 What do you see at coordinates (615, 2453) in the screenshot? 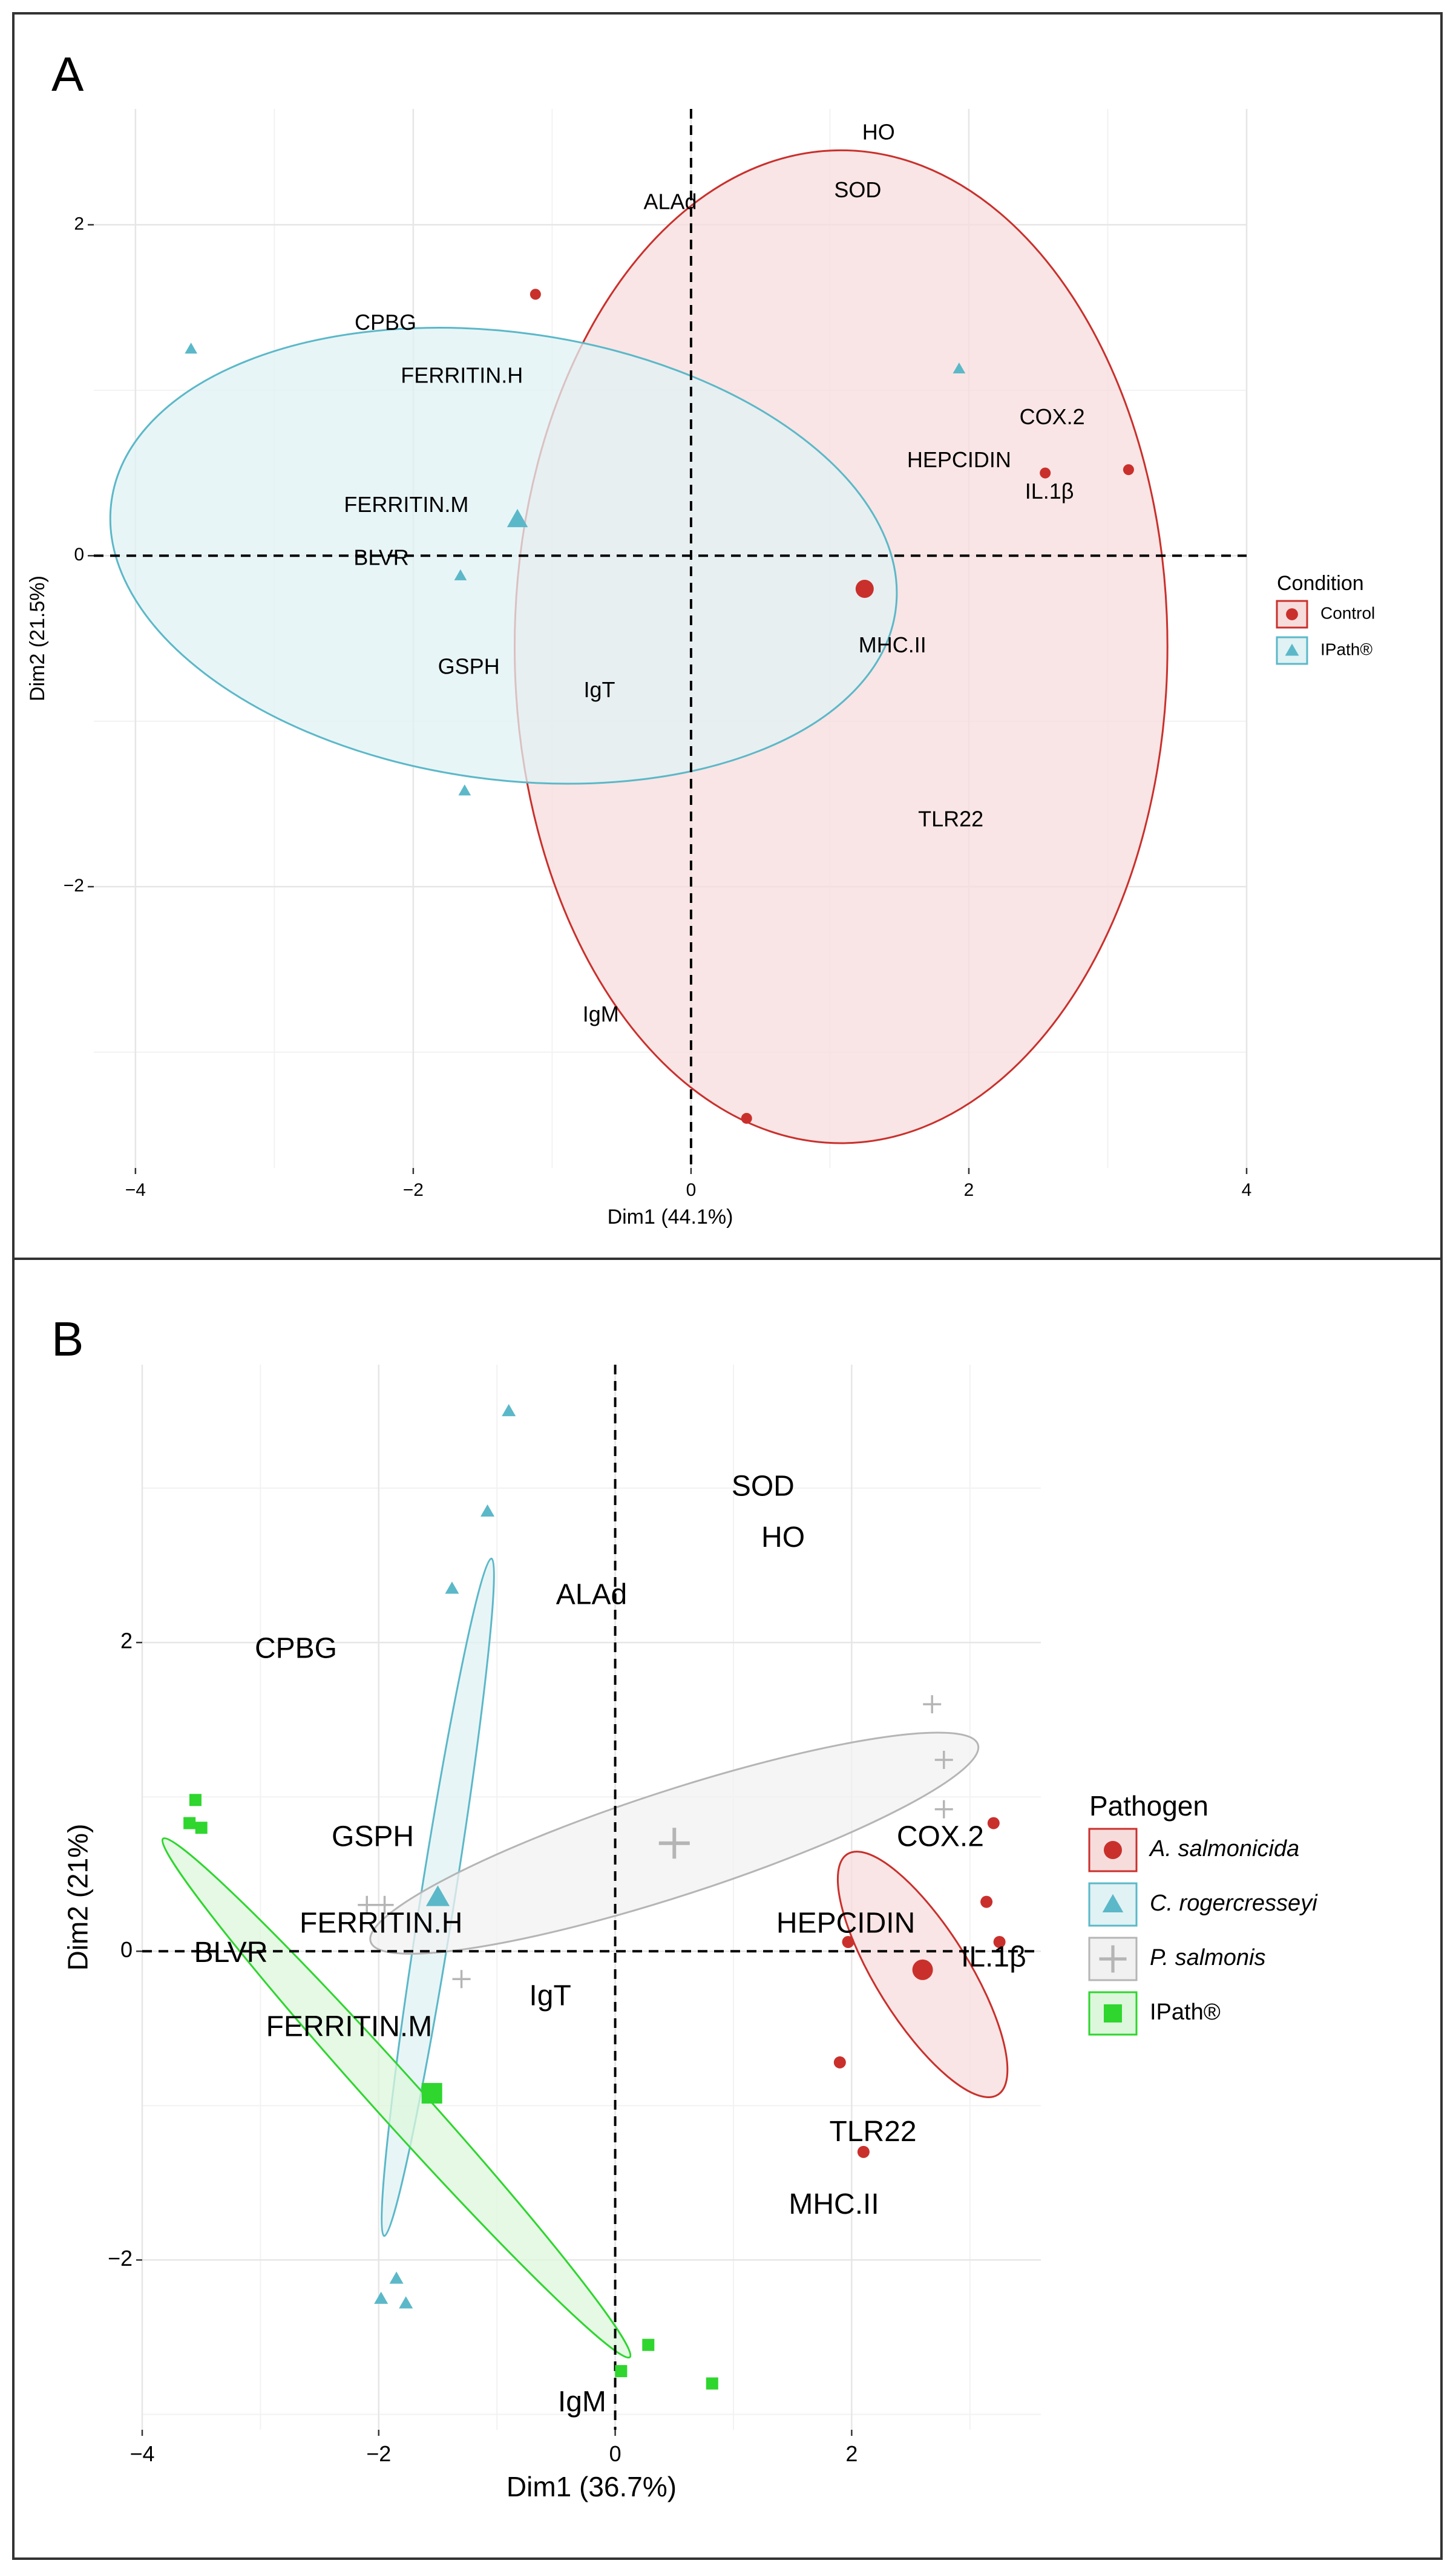
I see `panel-b-x-tick-label: 0` at bounding box center [615, 2453].